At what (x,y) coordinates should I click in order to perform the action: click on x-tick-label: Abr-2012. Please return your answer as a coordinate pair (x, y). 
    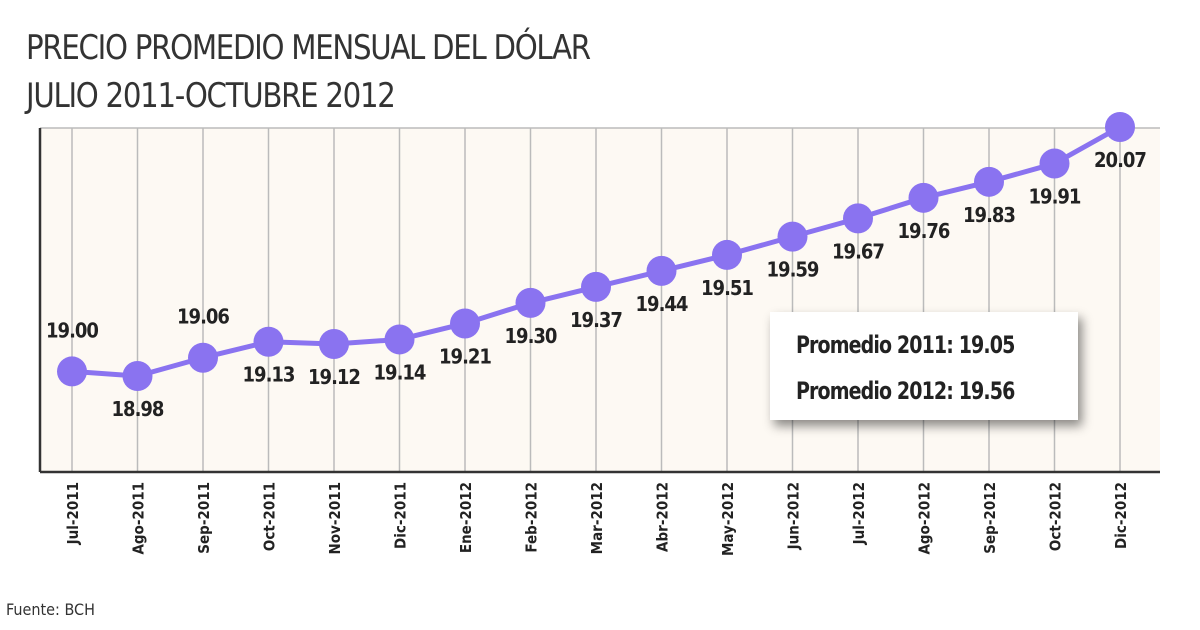
    Looking at the image, I should click on (663, 517).